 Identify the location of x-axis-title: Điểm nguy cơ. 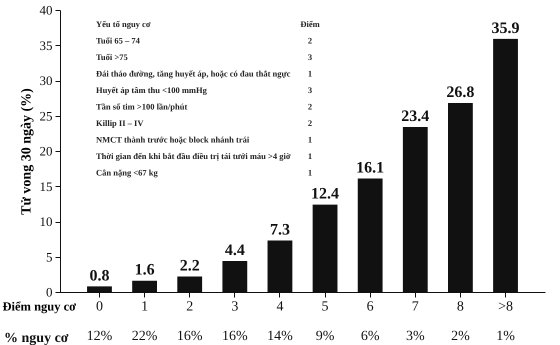
(39, 307).